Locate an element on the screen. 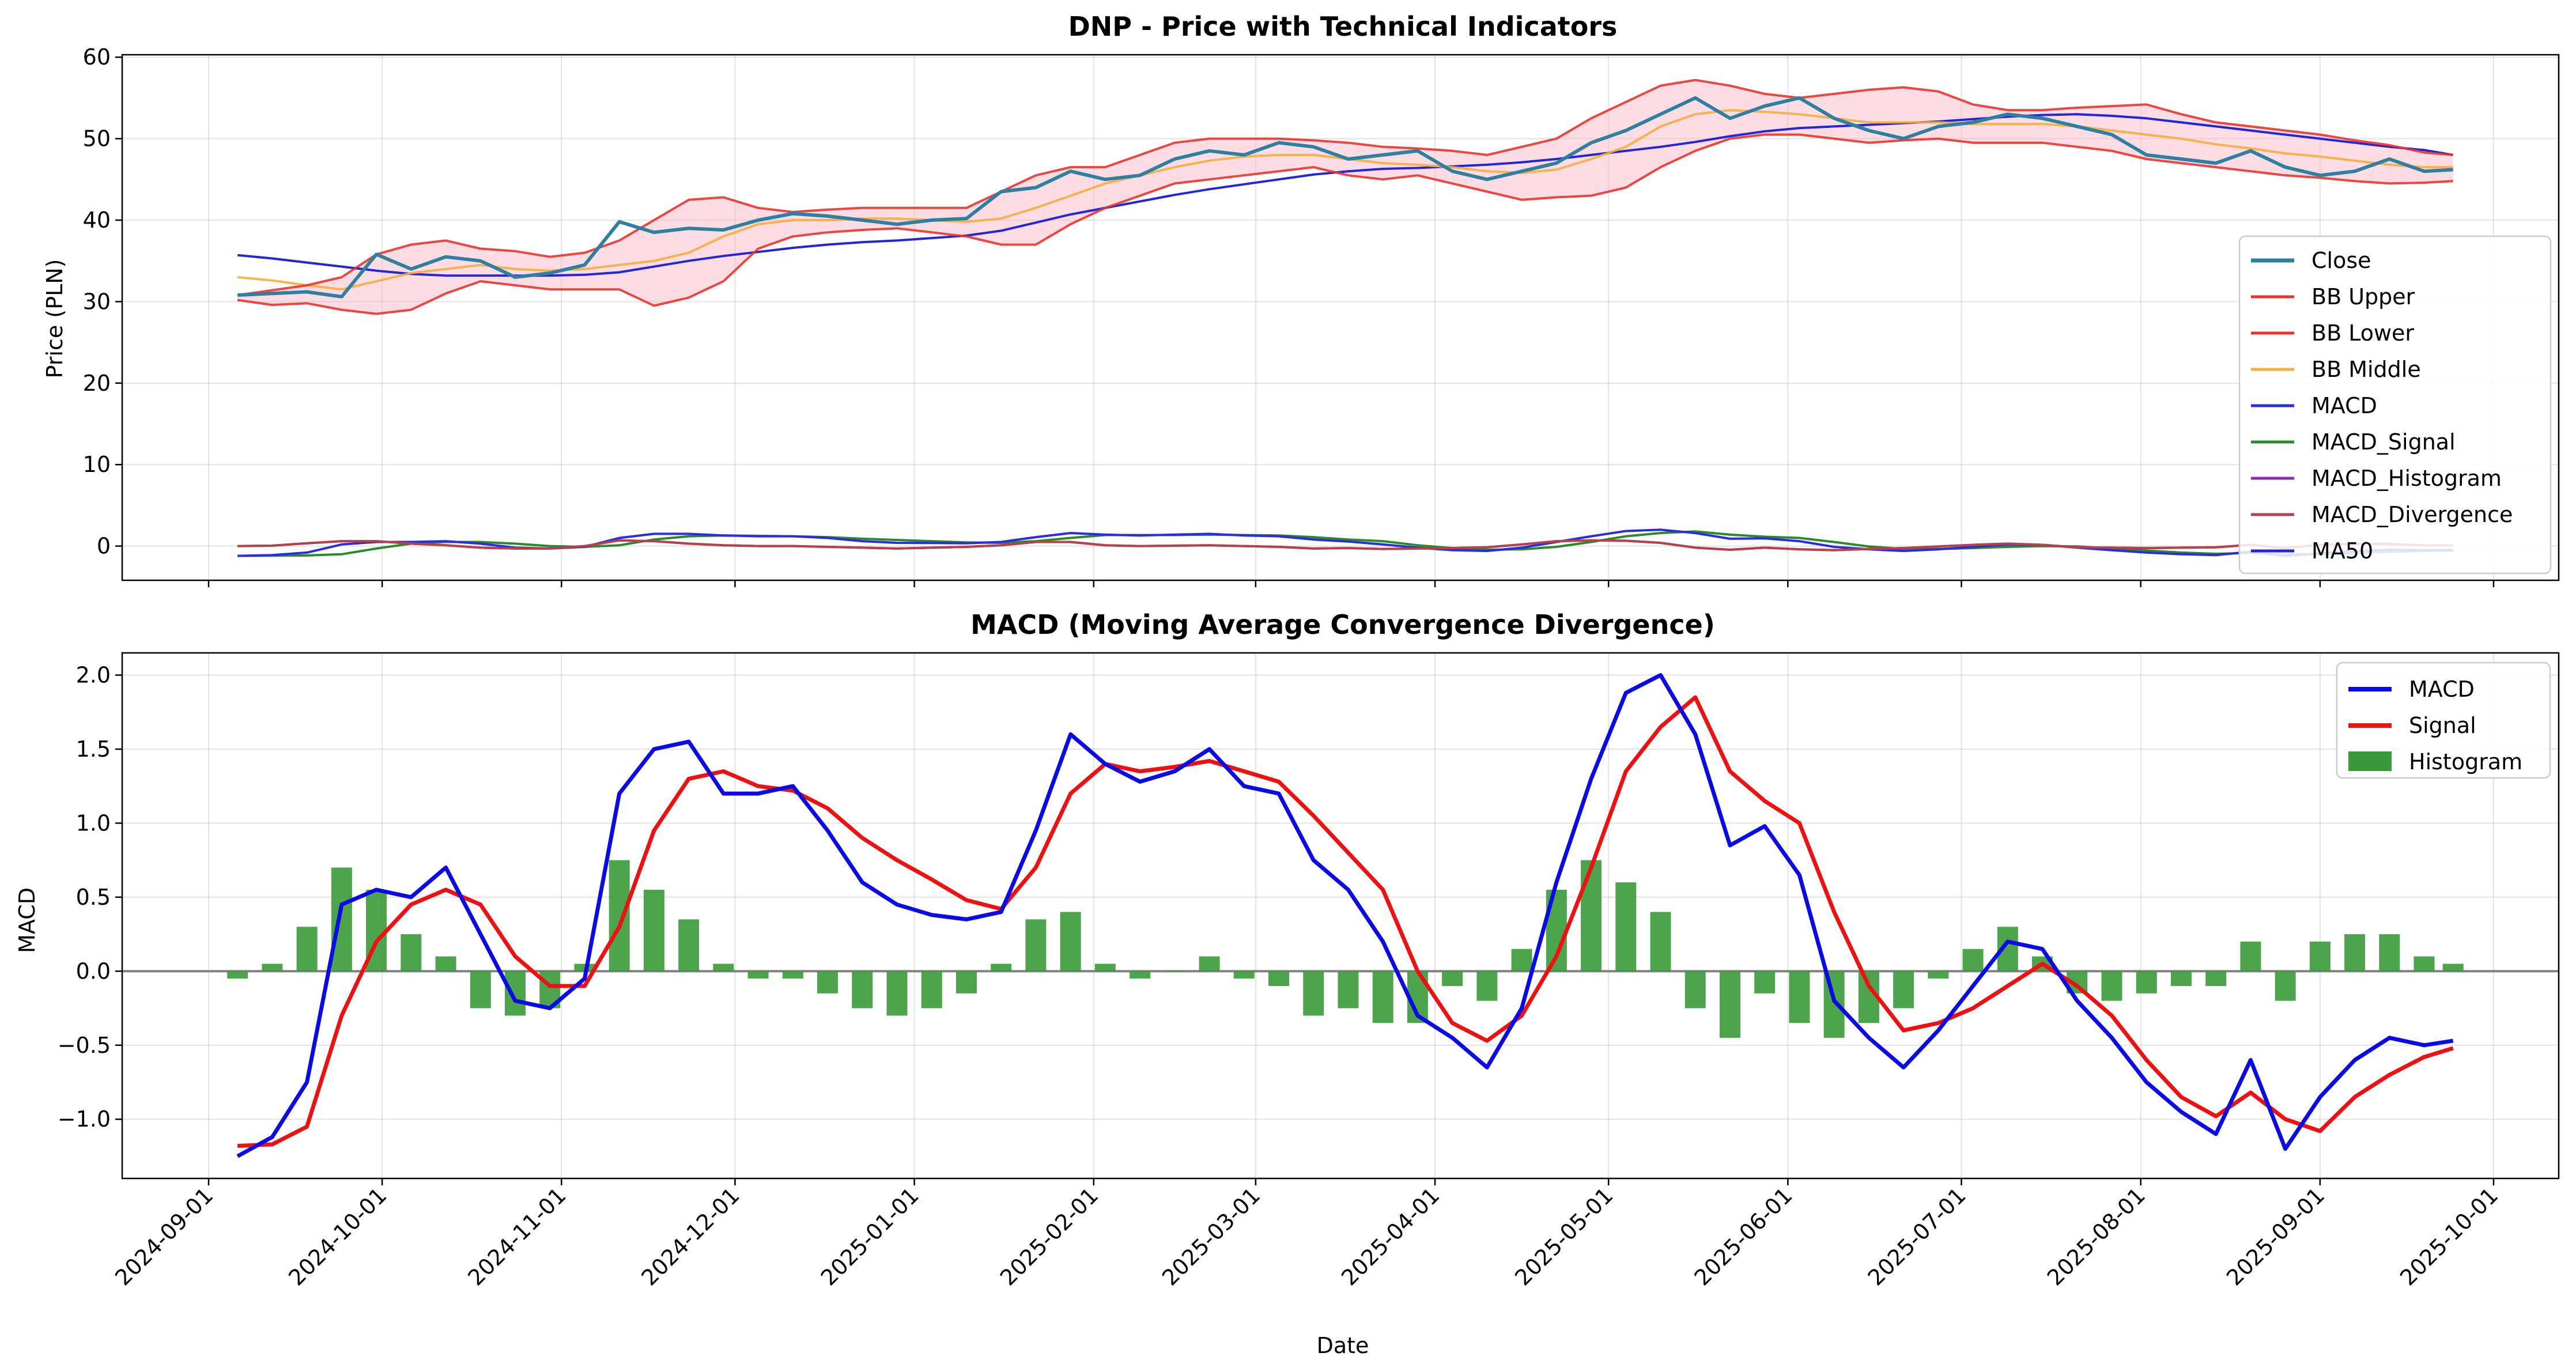 Image resolution: width=2576 pixels, height=1364 pixels. price-legend-box is located at coordinates (2395, 405).